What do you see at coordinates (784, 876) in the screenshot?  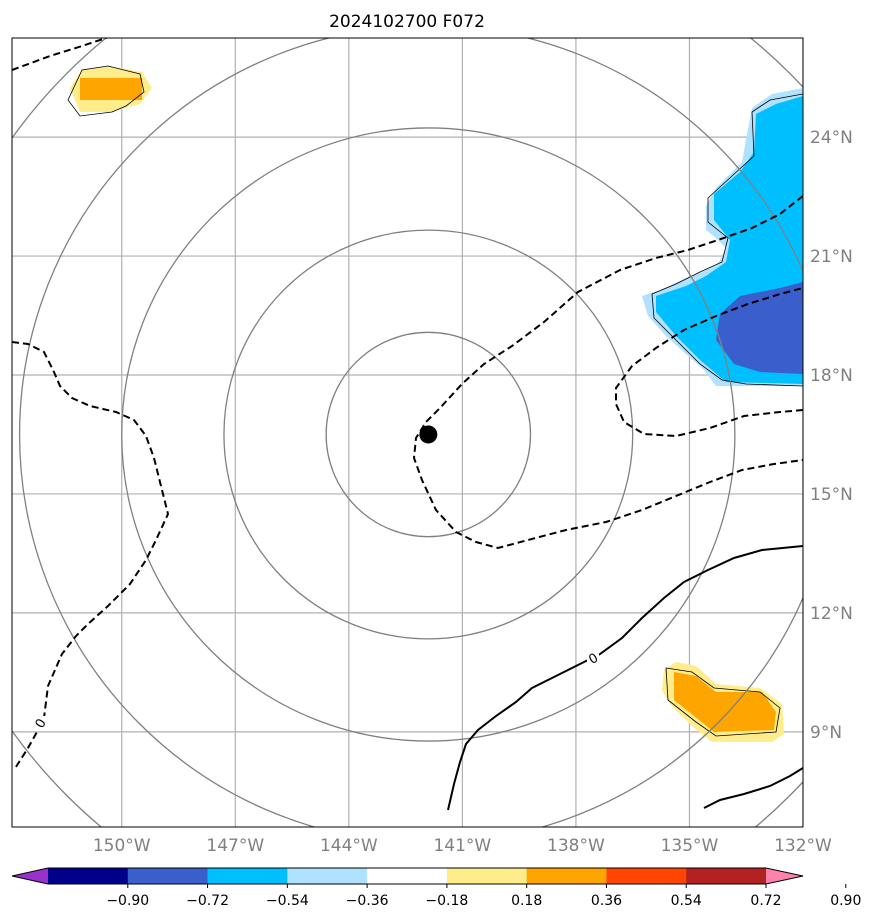 I see `colorbar-extend-high` at bounding box center [784, 876].